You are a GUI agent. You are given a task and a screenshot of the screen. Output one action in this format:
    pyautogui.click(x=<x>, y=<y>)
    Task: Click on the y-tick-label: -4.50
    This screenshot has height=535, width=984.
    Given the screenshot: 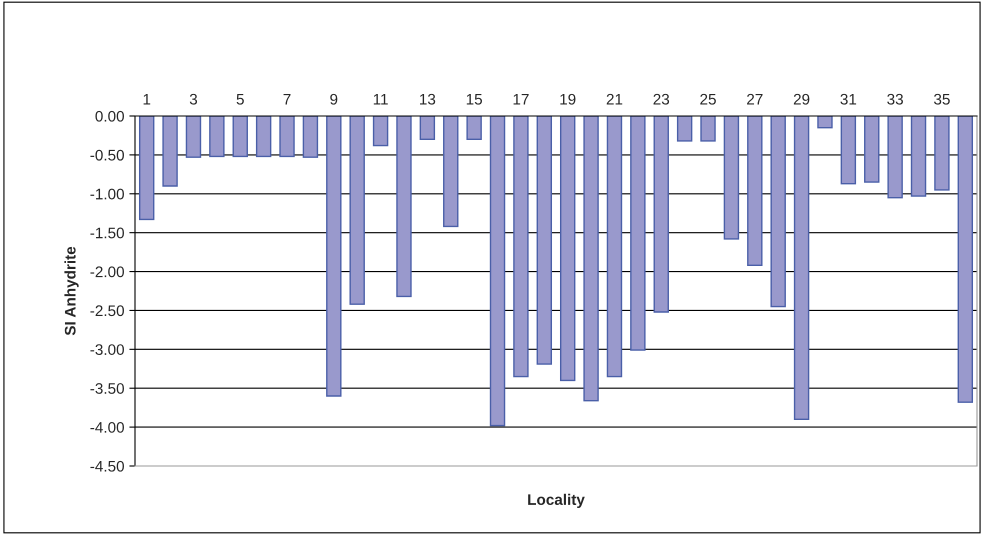 What is the action you would take?
    pyautogui.click(x=107, y=466)
    